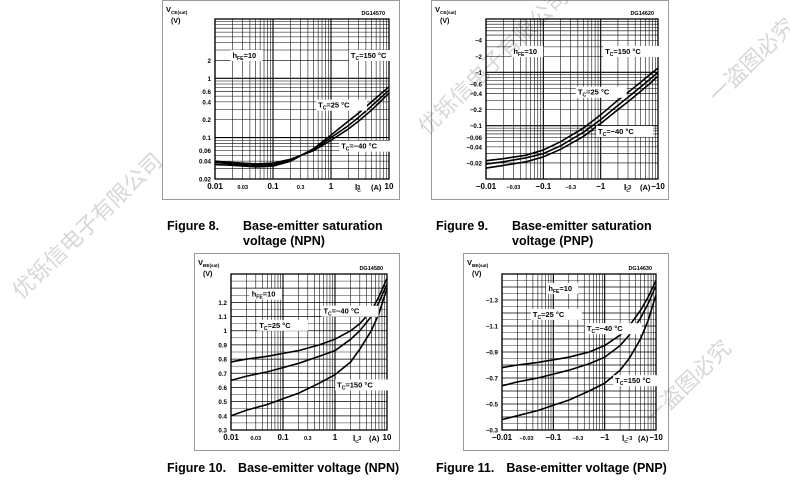  Describe the element at coordinates (747, 61) in the screenshot. I see `watermark-text: 一盗图必究` at that location.